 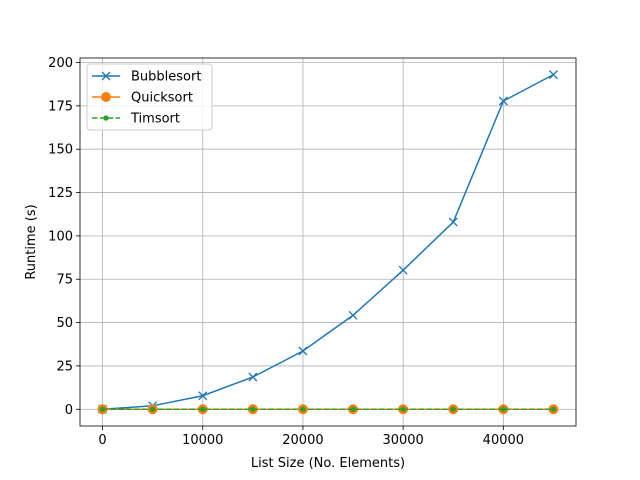 What do you see at coordinates (60, 193) in the screenshot?
I see `y-tick-label: 125` at bounding box center [60, 193].